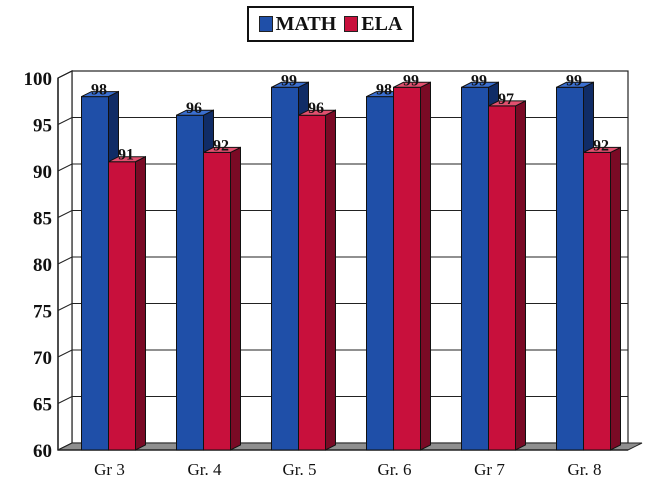 This screenshot has height=485, width=655. What do you see at coordinates (42, 358) in the screenshot?
I see `y-tick-label: 70` at bounding box center [42, 358].